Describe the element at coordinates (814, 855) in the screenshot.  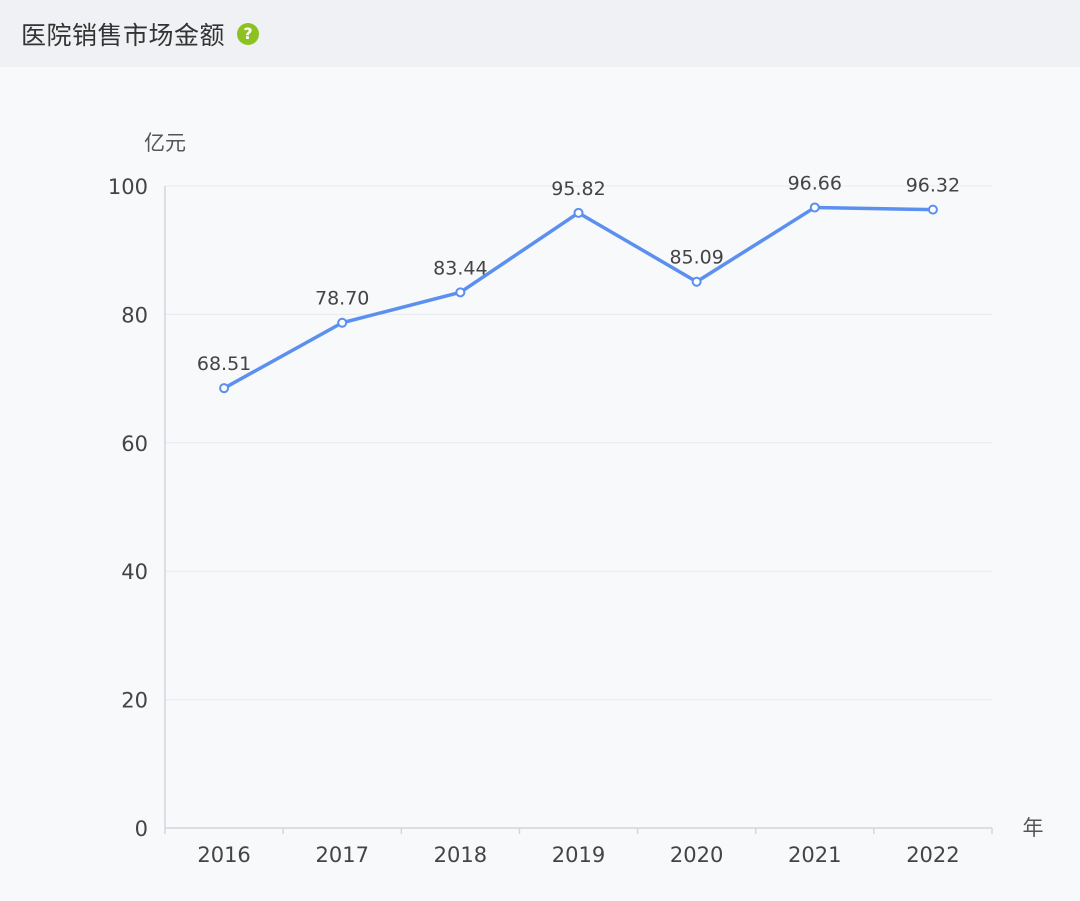
I see `x-tick-label: 2021` at that location.